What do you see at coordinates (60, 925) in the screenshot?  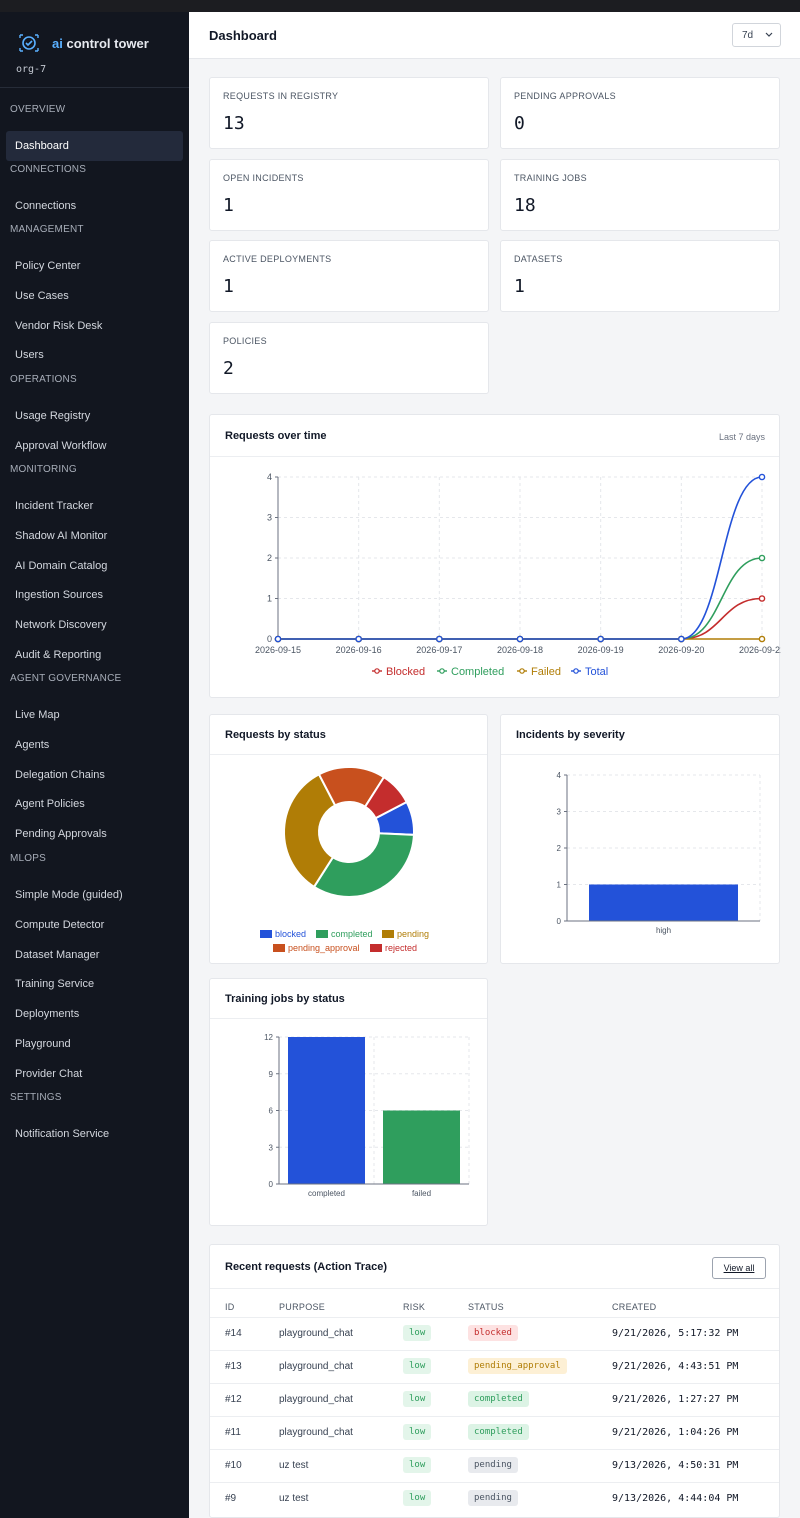 I see `sidebar-item-compute-detector: Compute Detector` at bounding box center [60, 925].